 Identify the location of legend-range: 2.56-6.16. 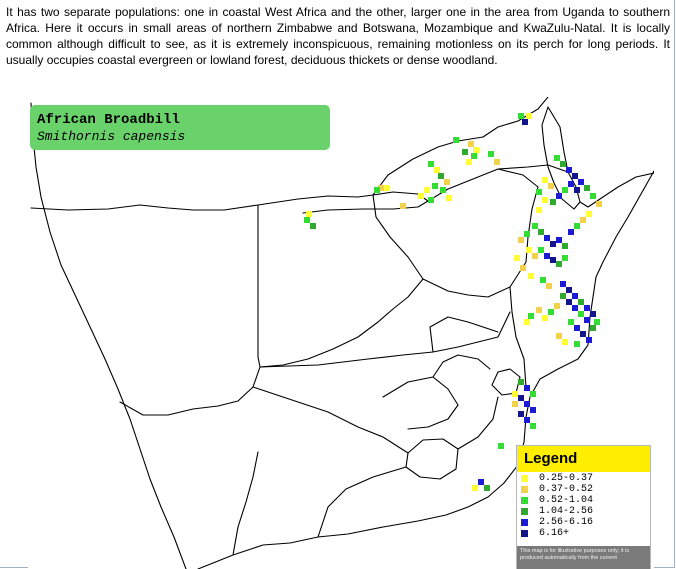
(566, 522).